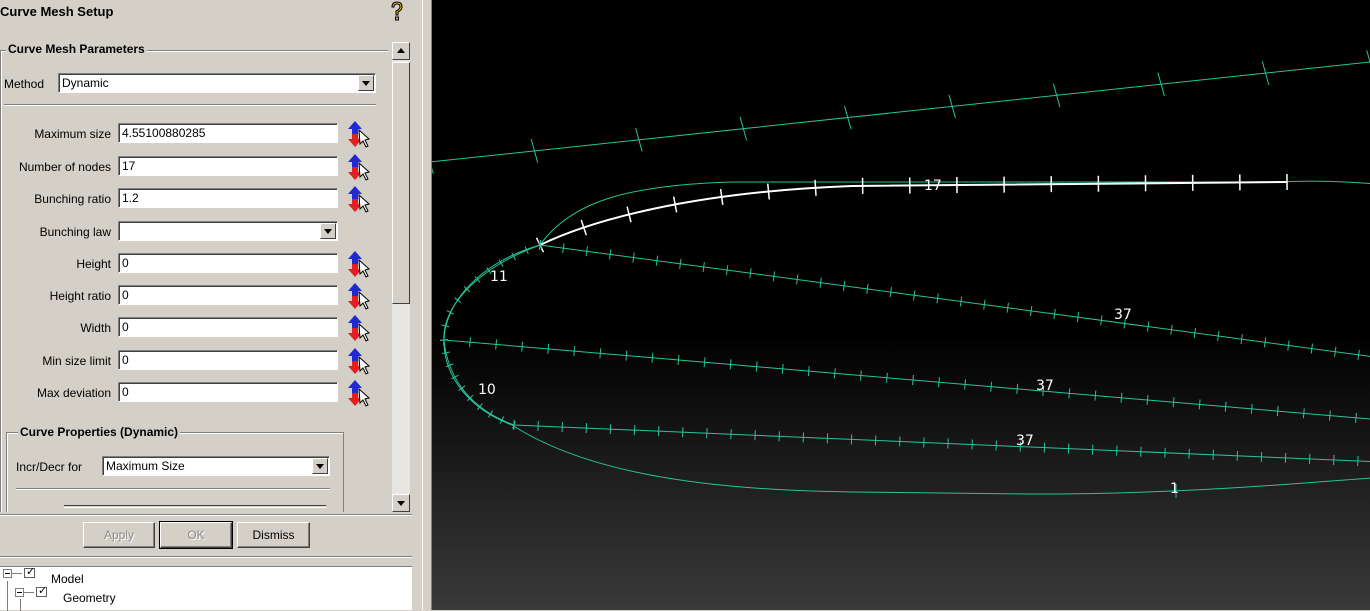 The image size is (1370, 611). What do you see at coordinates (1174, 489) in the screenshot?
I see `curve-label: 1` at bounding box center [1174, 489].